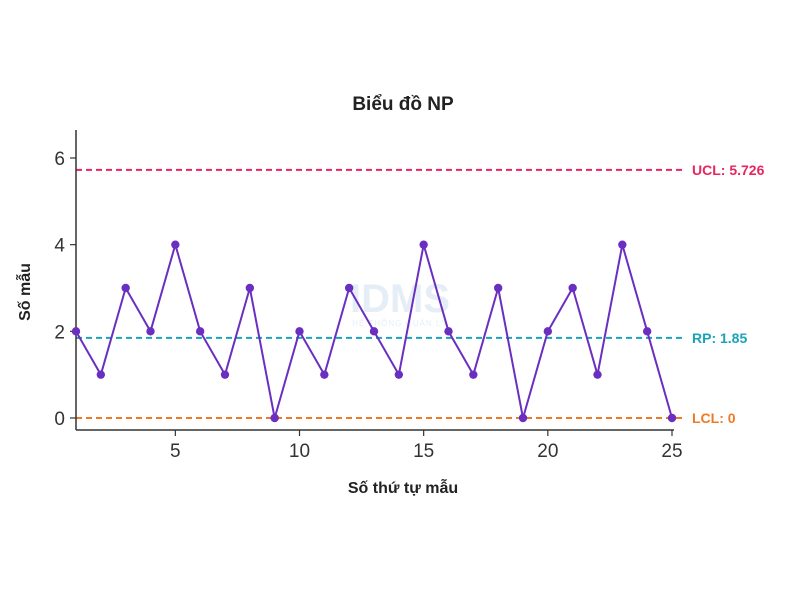 The width and height of the screenshot is (800, 600). I want to click on reference-line-label-2: LCL: 0, so click(714, 418).